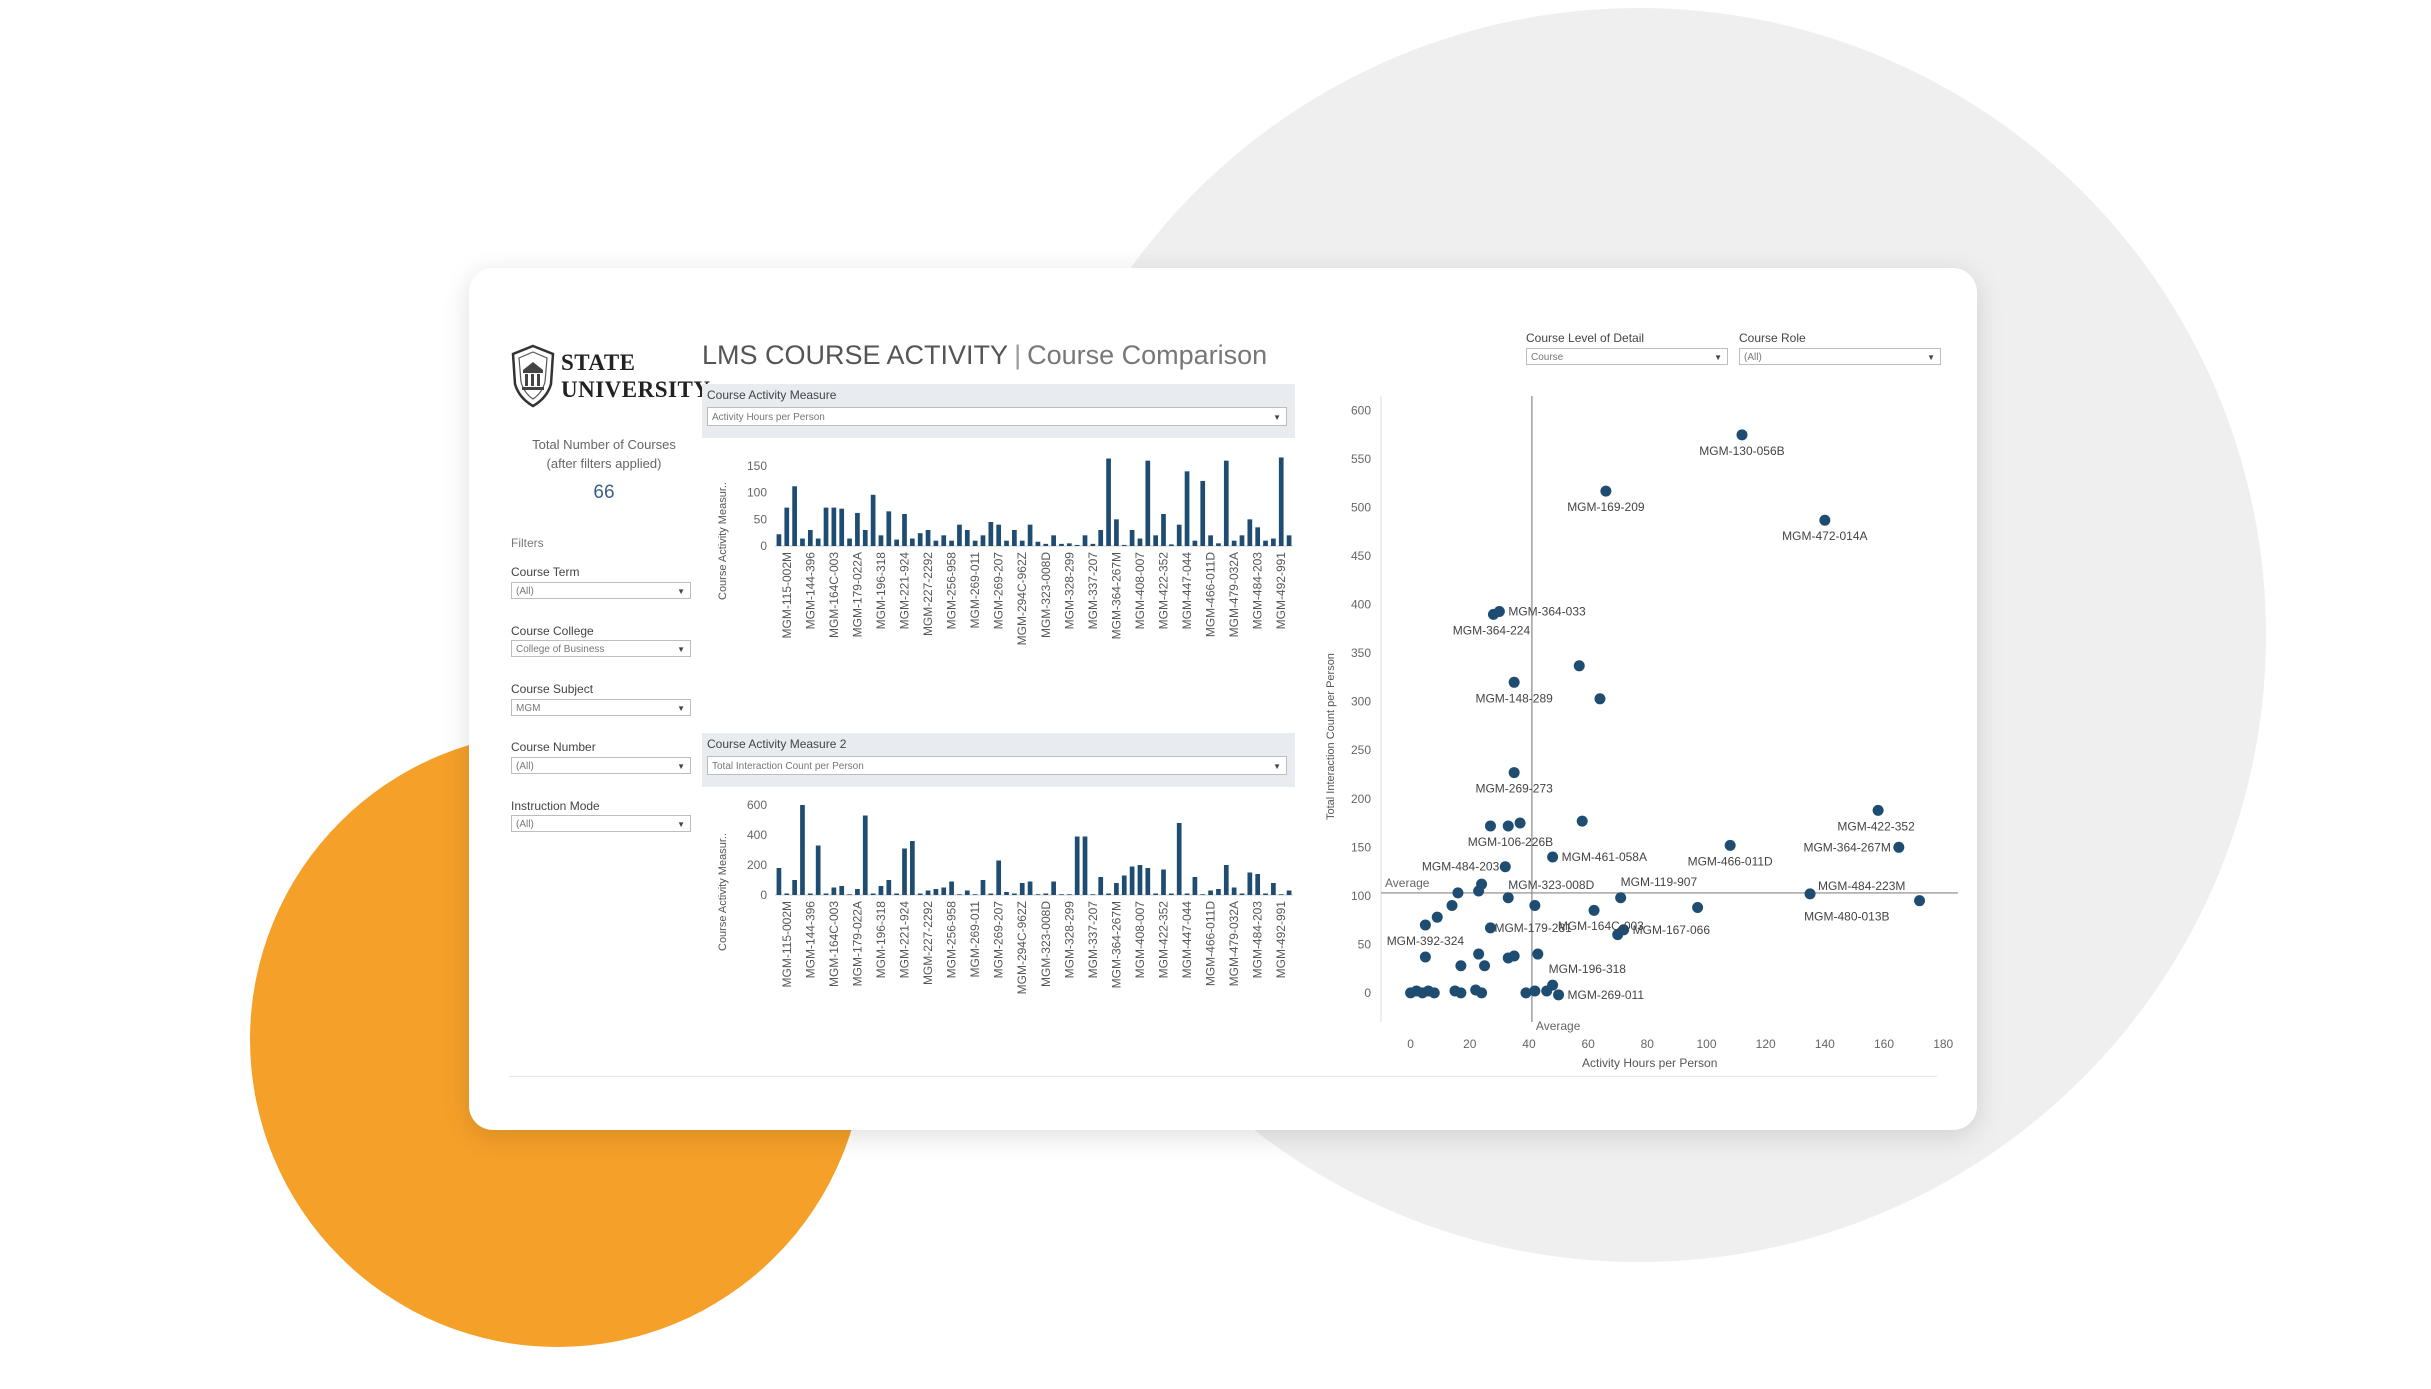 Image resolution: width=2431 pixels, height=1389 pixels. I want to click on filter-course-term-select: (All) ▼, so click(601, 590).